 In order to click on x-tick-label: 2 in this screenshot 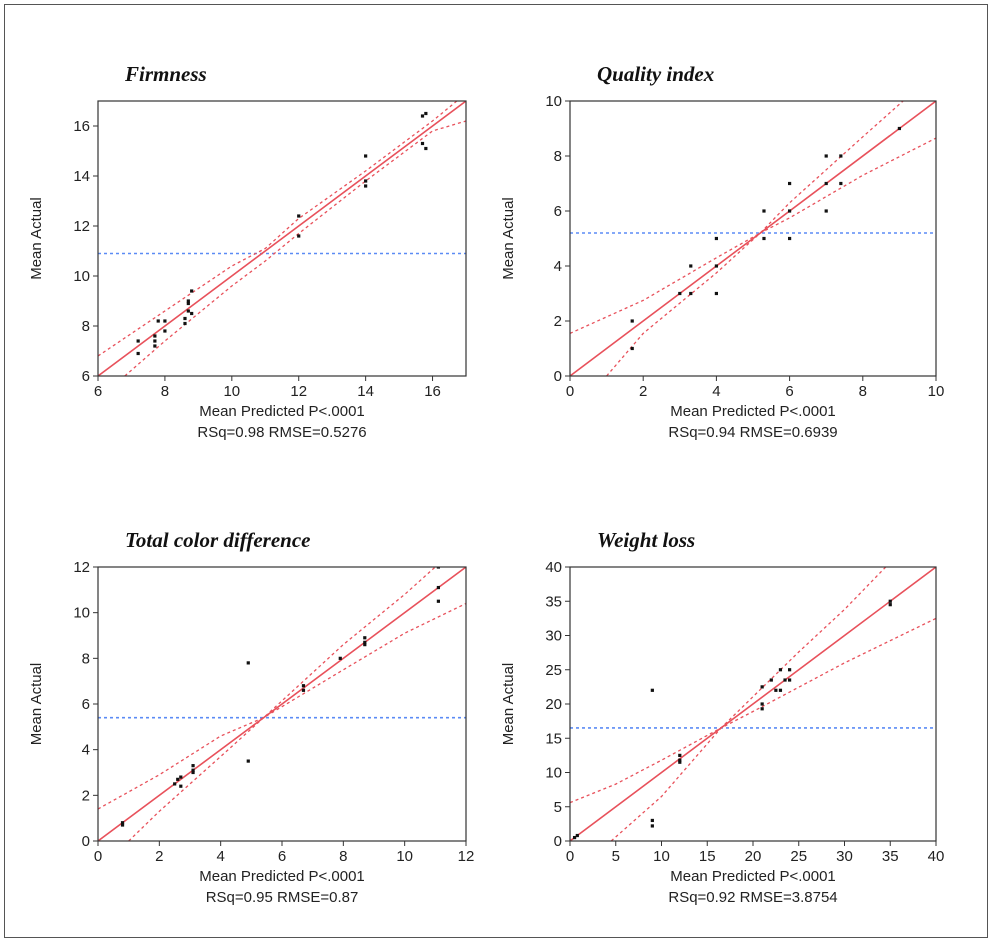, I will do `click(159, 856)`.